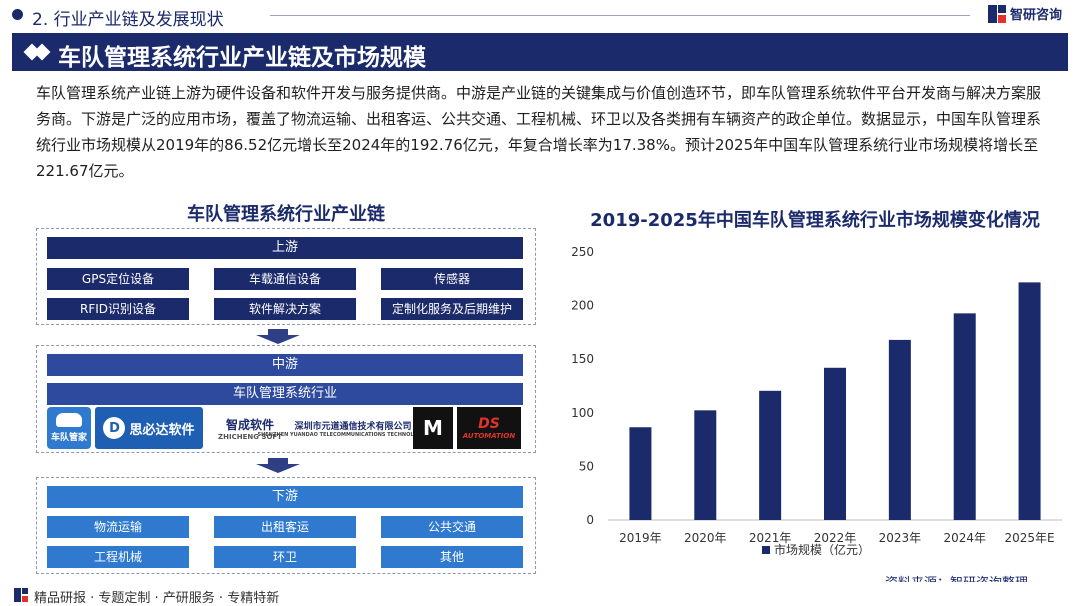 Image resolution: width=1080 pixels, height=606 pixels. Describe the element at coordinates (285, 248) in the screenshot. I see `upstream-header: 上游` at that location.